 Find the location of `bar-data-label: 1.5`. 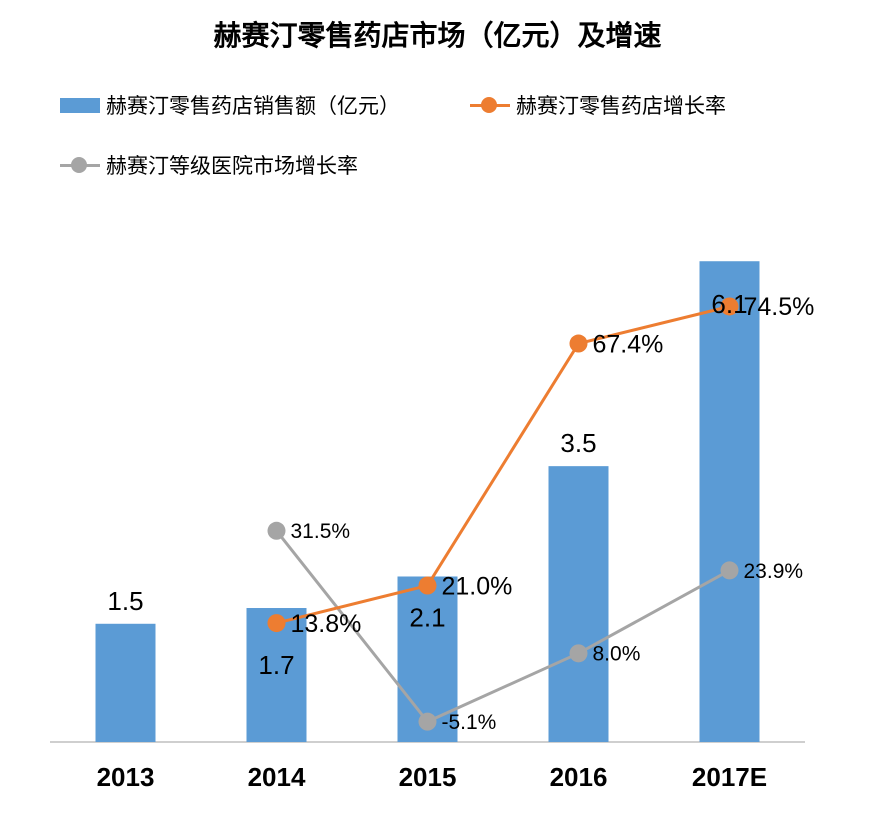

bar-data-label: 1.5 is located at coordinates (125, 601).